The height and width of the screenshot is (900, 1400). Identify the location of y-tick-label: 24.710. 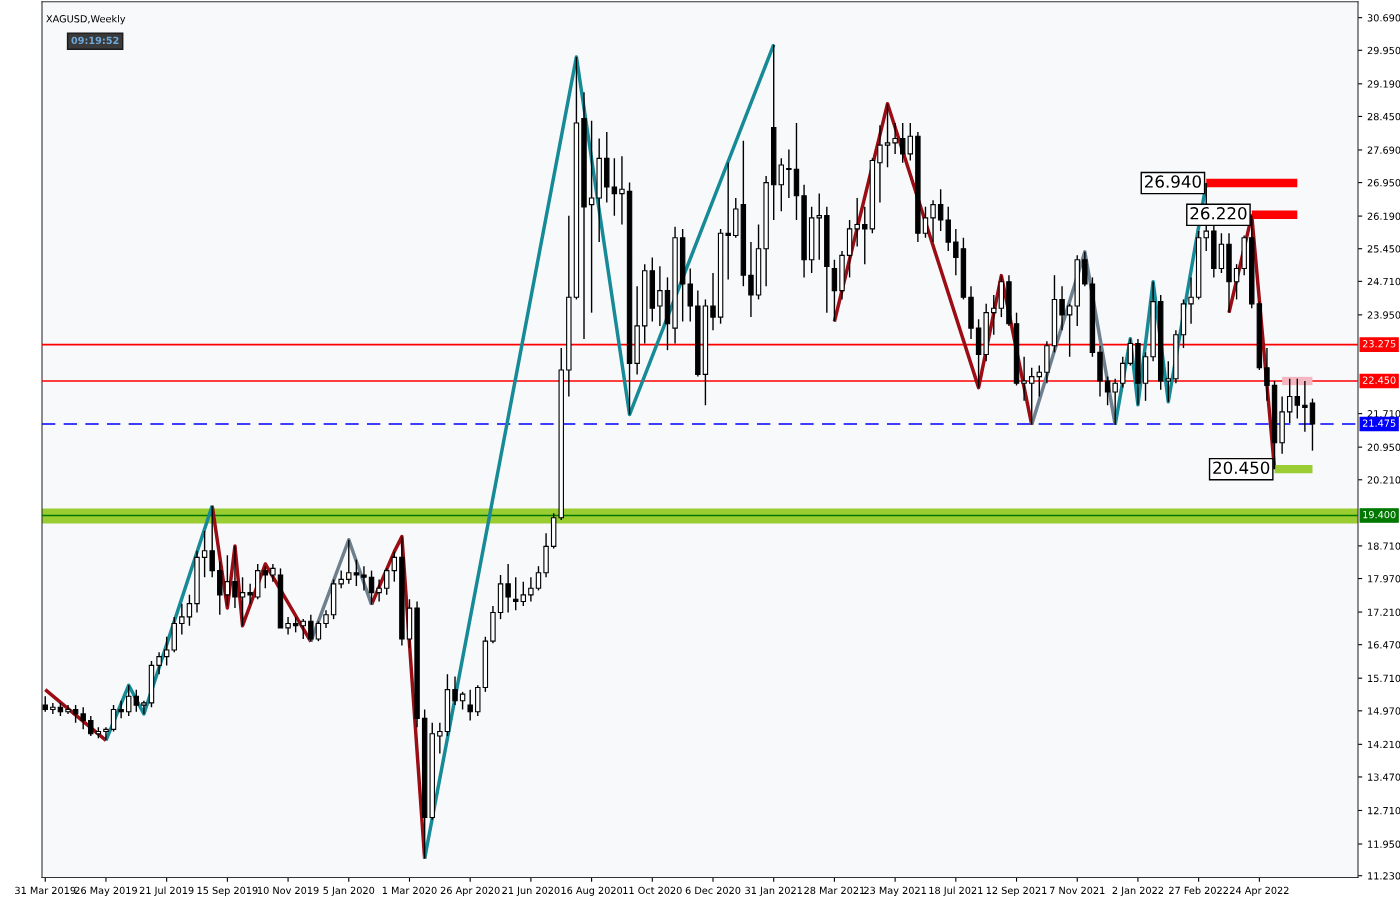
(1383, 281).